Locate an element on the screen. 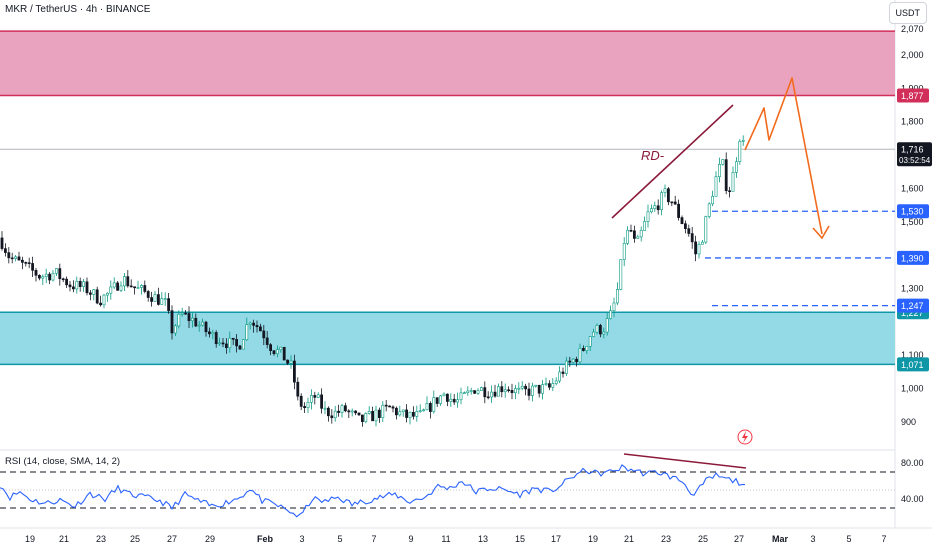  current-price-badge is located at coordinates (914, 154).